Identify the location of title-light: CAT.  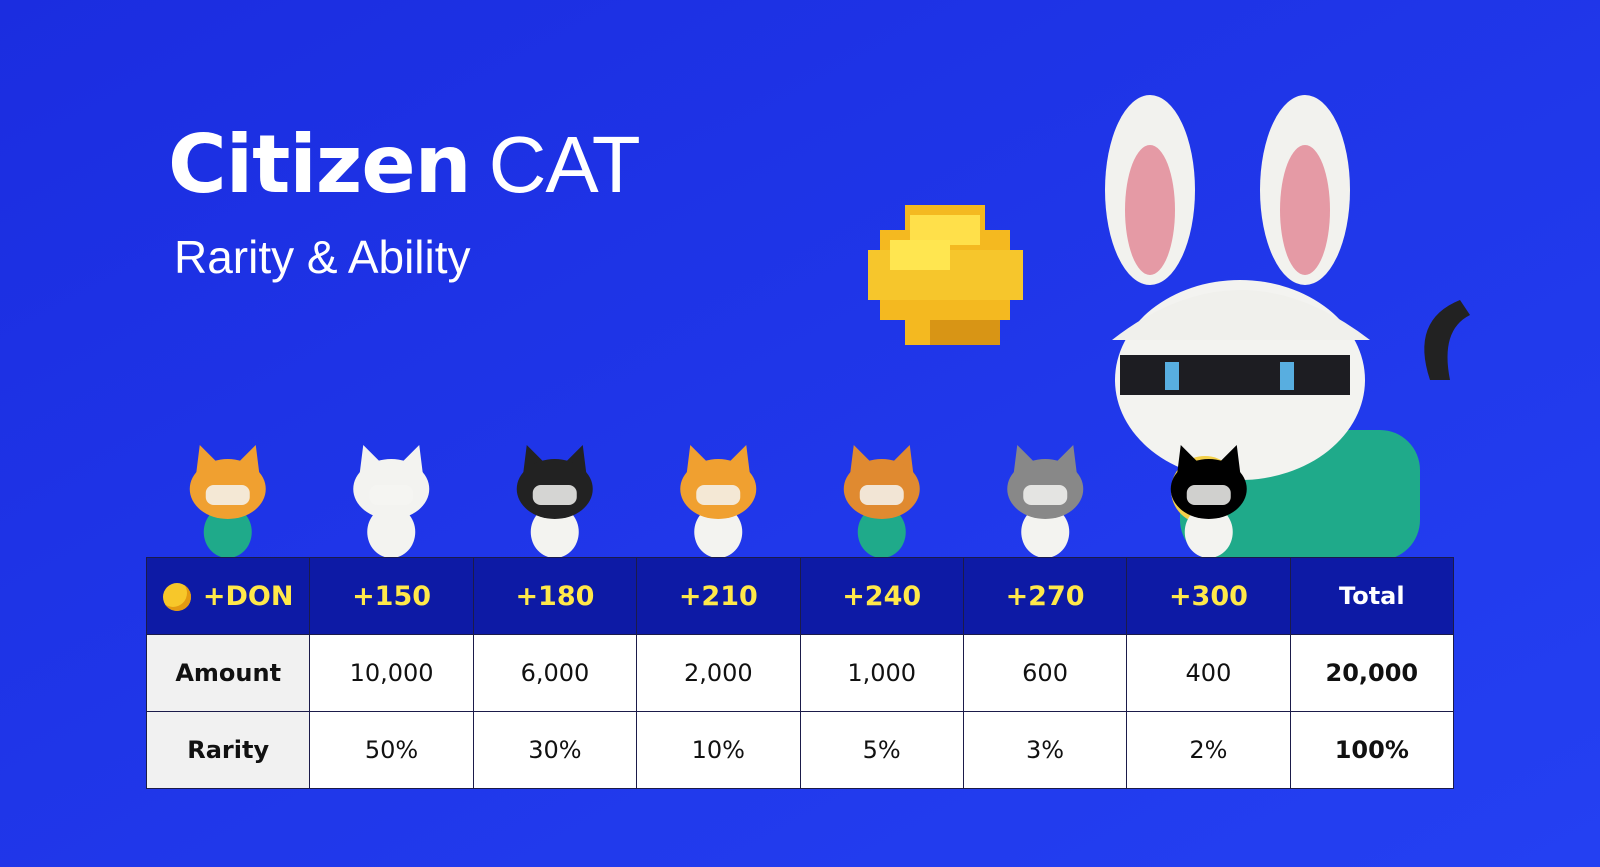
(564, 164).